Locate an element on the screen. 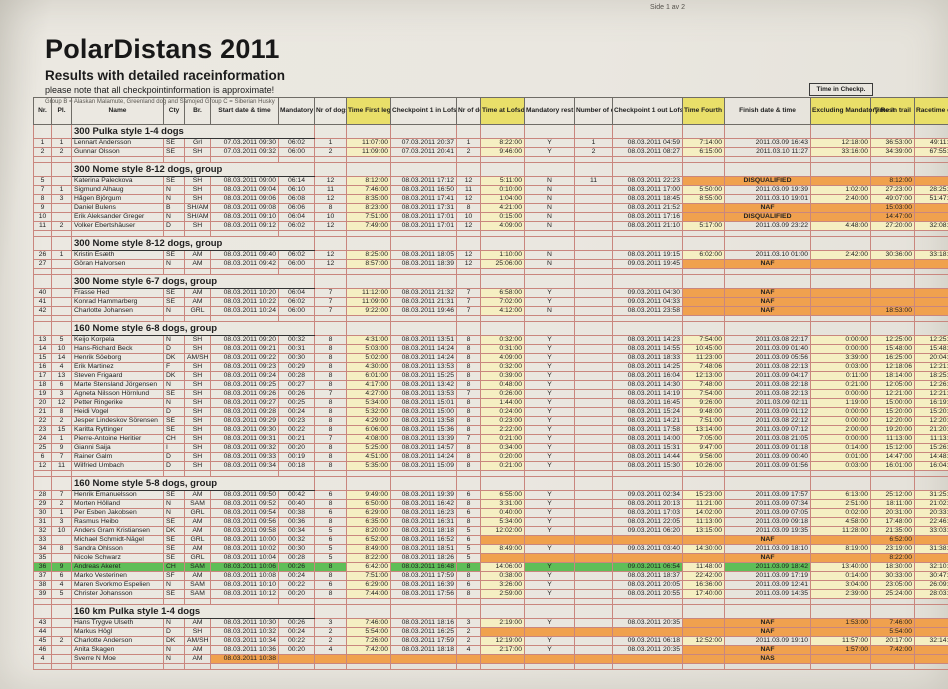 This screenshot has width=948, height=689. cell-finish: 2011.03.09 05:56 is located at coordinates (767, 358).